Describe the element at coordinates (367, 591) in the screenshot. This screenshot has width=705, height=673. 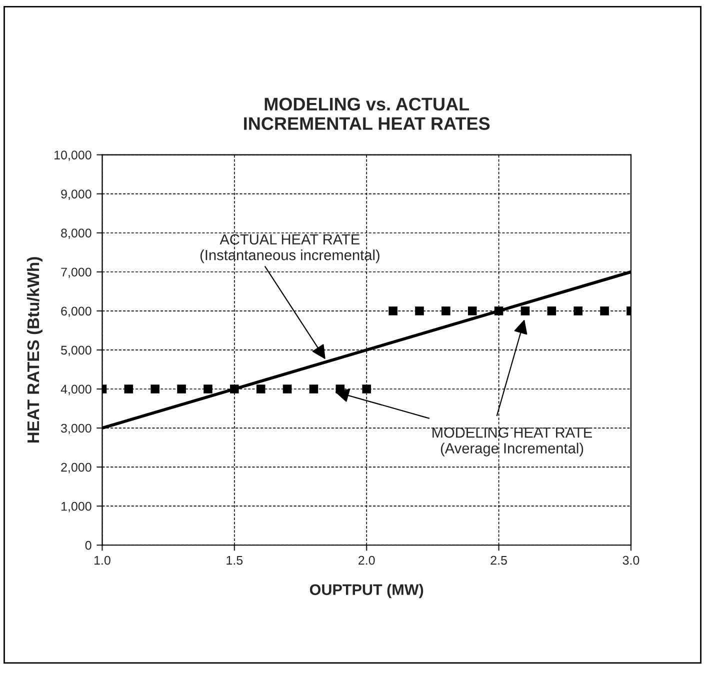
I see `x-axis-title: OUPTPUT (MW)` at that location.